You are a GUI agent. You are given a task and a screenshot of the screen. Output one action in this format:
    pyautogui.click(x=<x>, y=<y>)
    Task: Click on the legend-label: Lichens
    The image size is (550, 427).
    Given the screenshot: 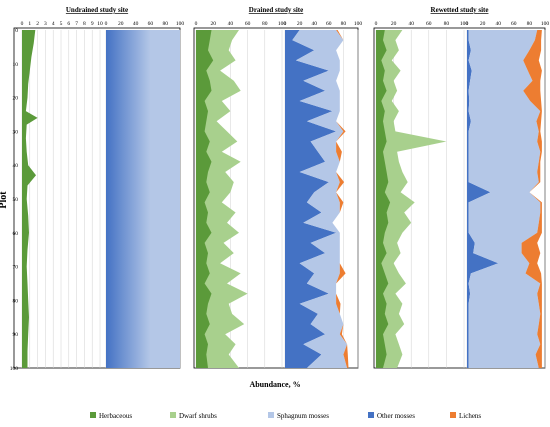 What is the action you would take?
    pyautogui.click(x=470, y=416)
    